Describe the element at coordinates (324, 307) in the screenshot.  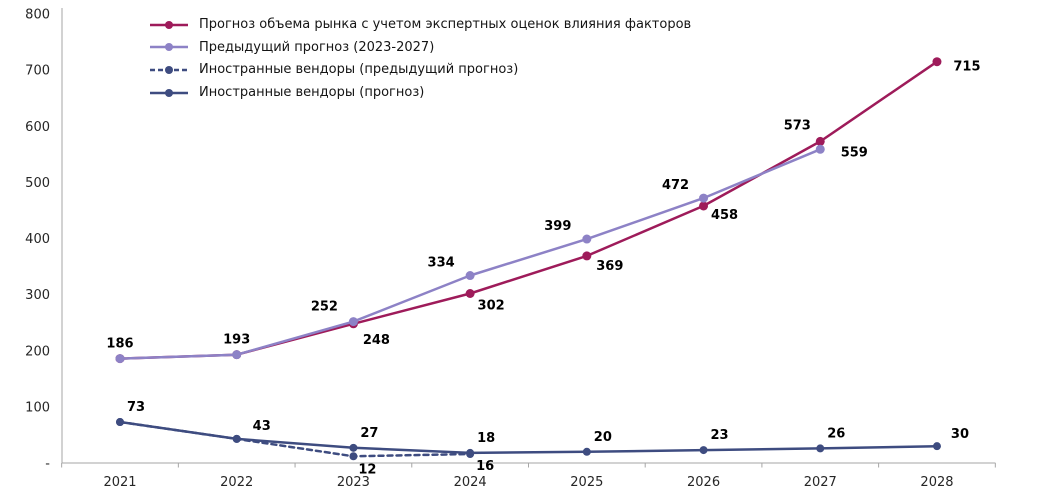
I see `data-label: 252` at that location.